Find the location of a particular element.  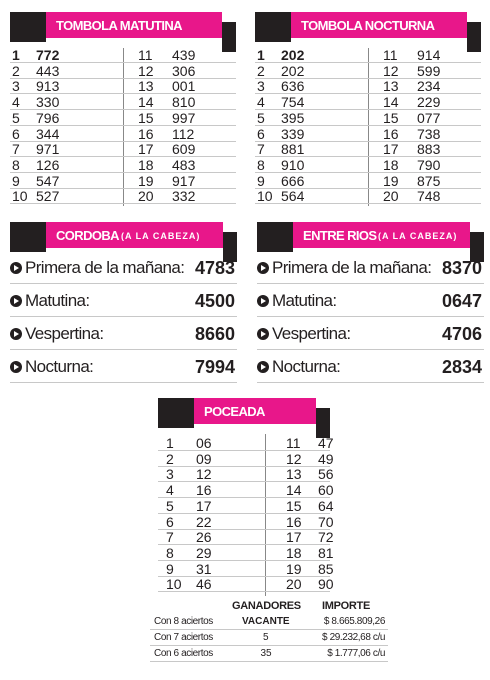

position: 17 is located at coordinates (146, 149).